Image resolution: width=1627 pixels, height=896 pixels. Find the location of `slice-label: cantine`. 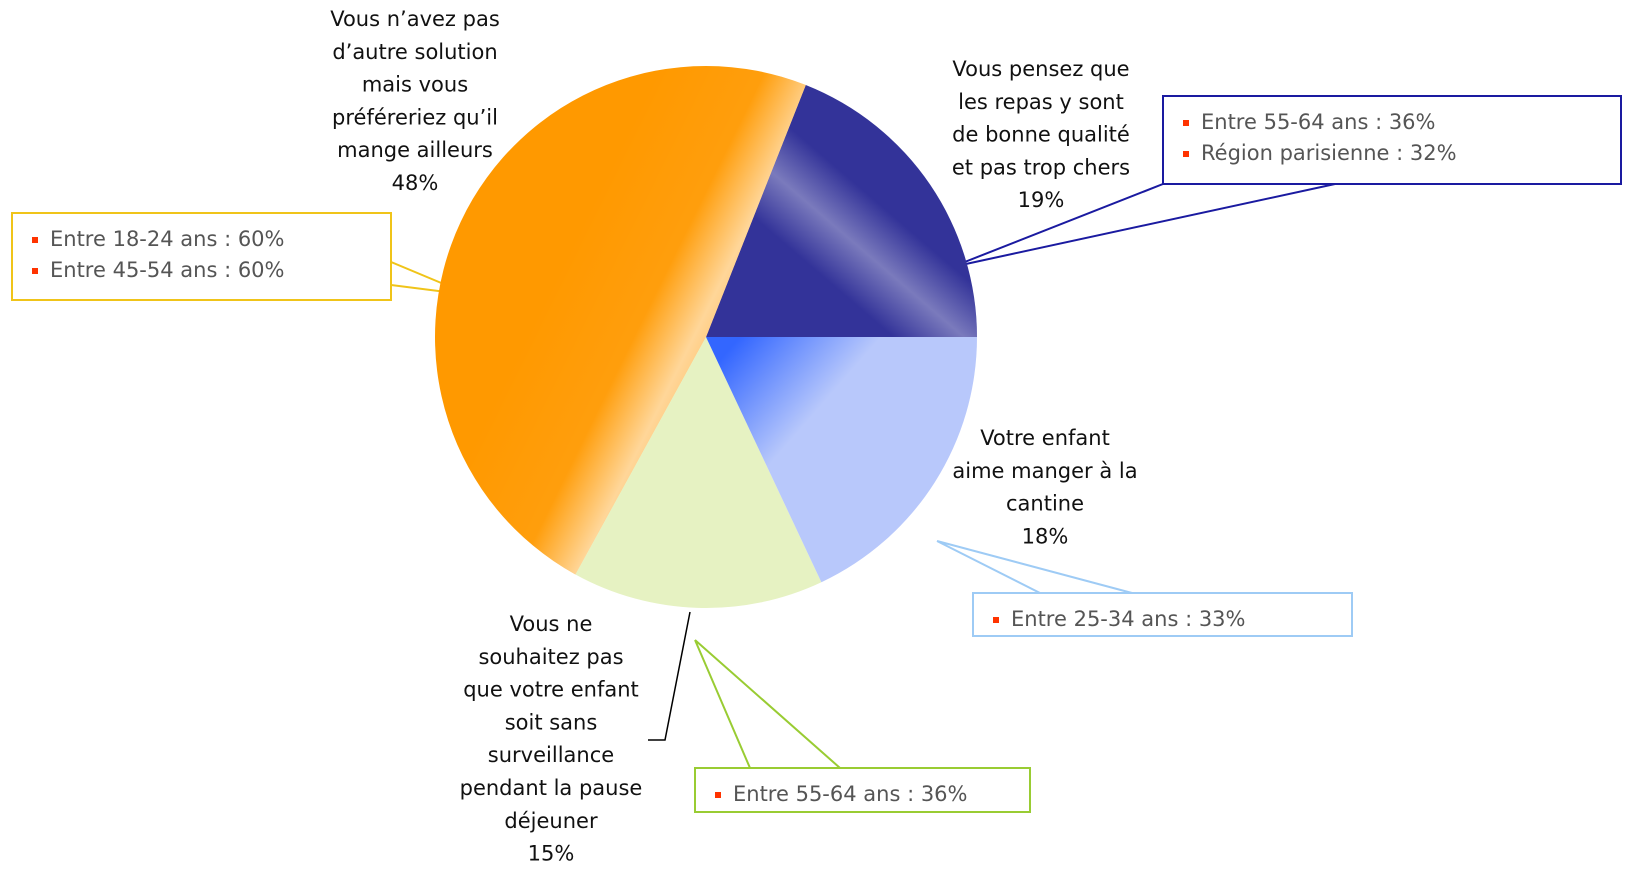

slice-label: cantine is located at coordinates (1045, 504).